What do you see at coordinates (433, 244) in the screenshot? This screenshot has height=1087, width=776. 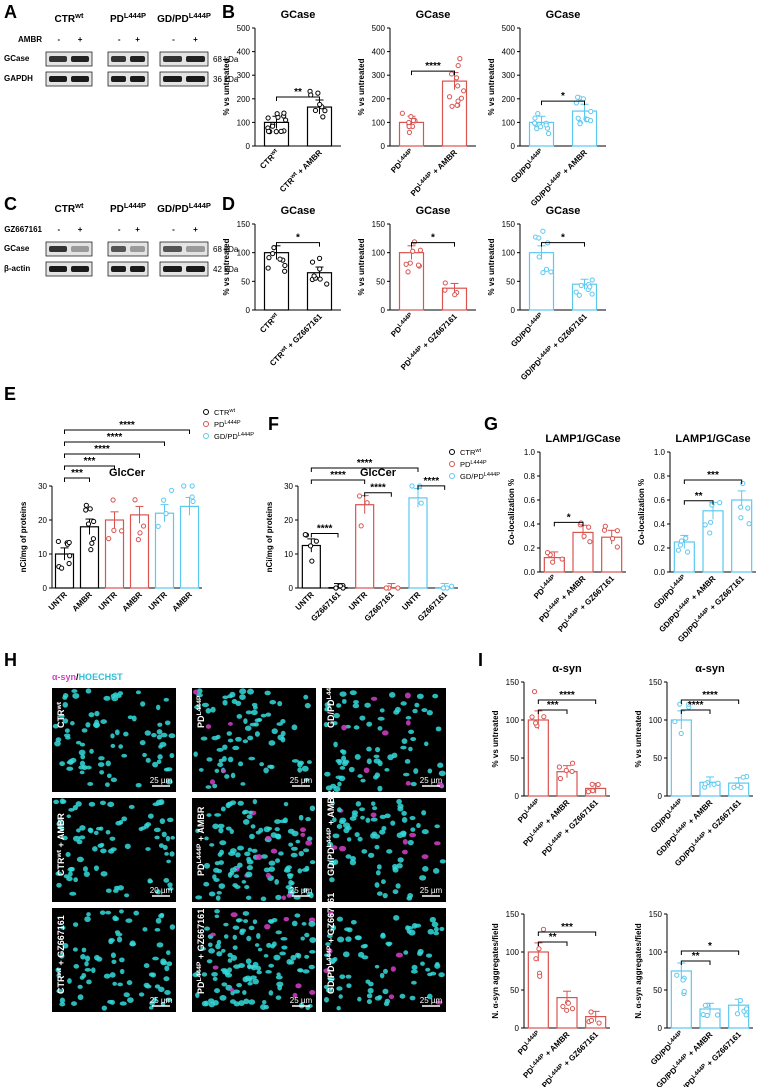 I see `significance-bracket` at bounding box center [433, 244].